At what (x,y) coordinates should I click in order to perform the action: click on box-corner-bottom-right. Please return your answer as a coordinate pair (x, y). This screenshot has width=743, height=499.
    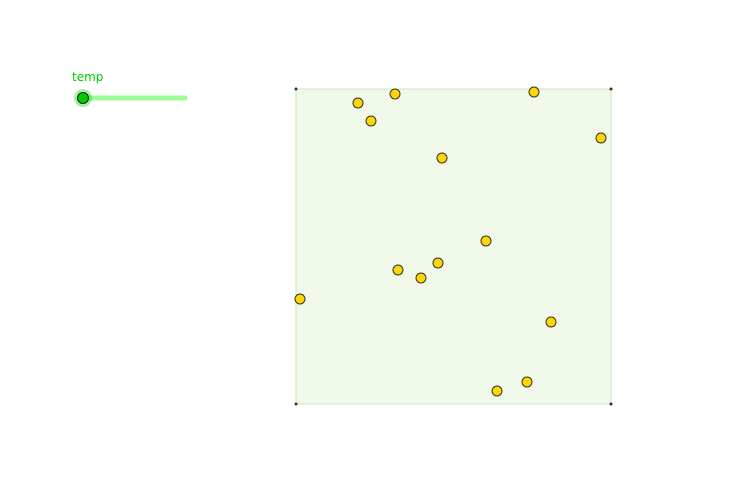
    Looking at the image, I should click on (611, 404).